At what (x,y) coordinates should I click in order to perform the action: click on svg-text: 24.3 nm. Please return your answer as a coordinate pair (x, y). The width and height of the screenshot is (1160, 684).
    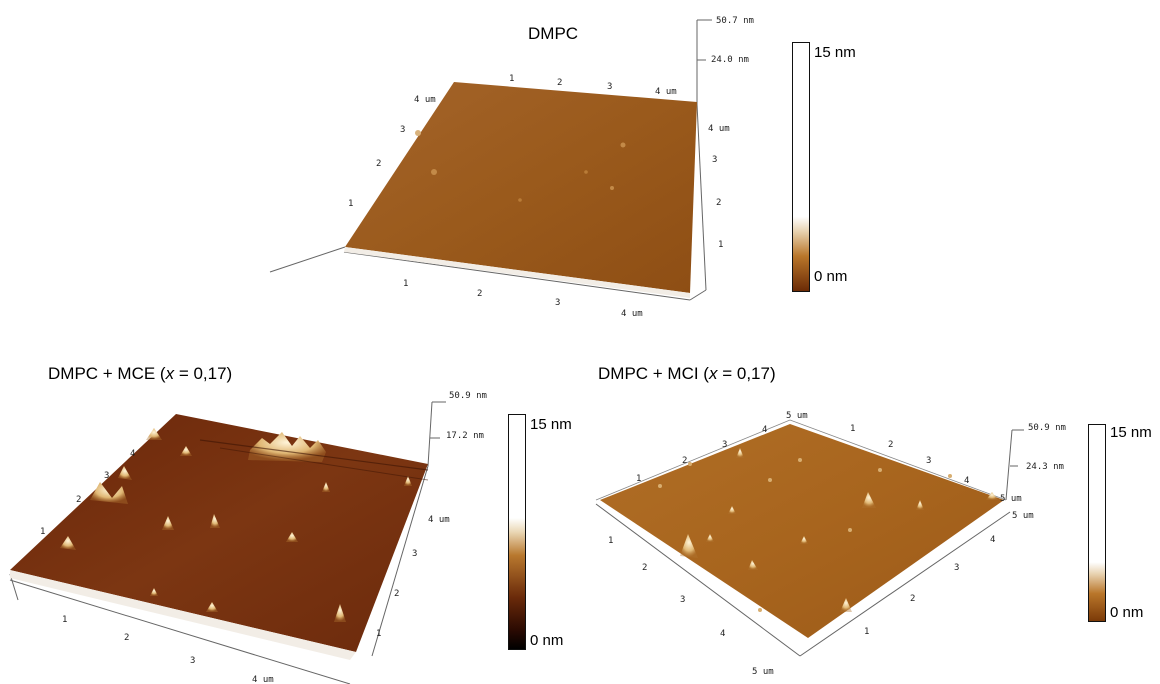
    Looking at the image, I should click on (1045, 467).